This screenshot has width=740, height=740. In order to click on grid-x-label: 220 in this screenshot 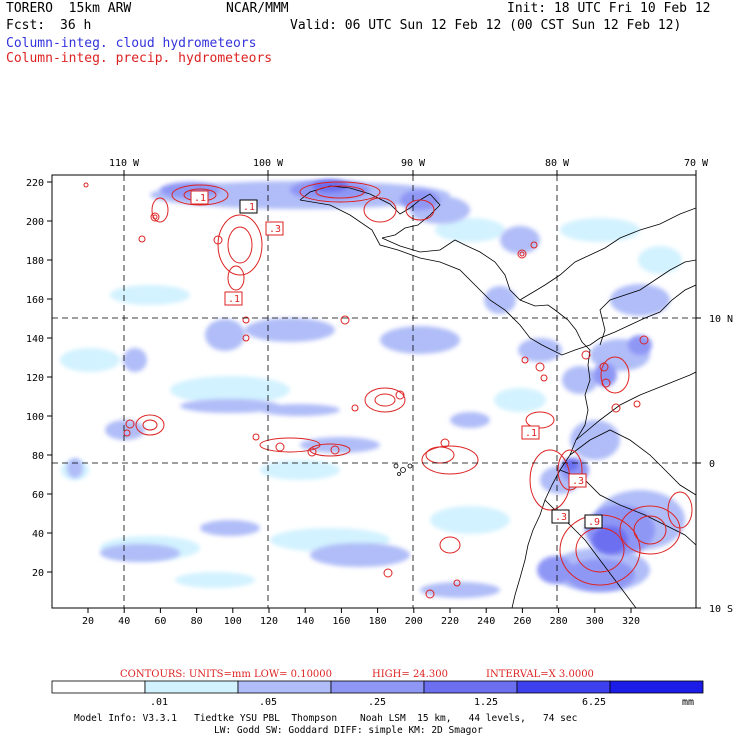, I will do `click(450, 621)`.